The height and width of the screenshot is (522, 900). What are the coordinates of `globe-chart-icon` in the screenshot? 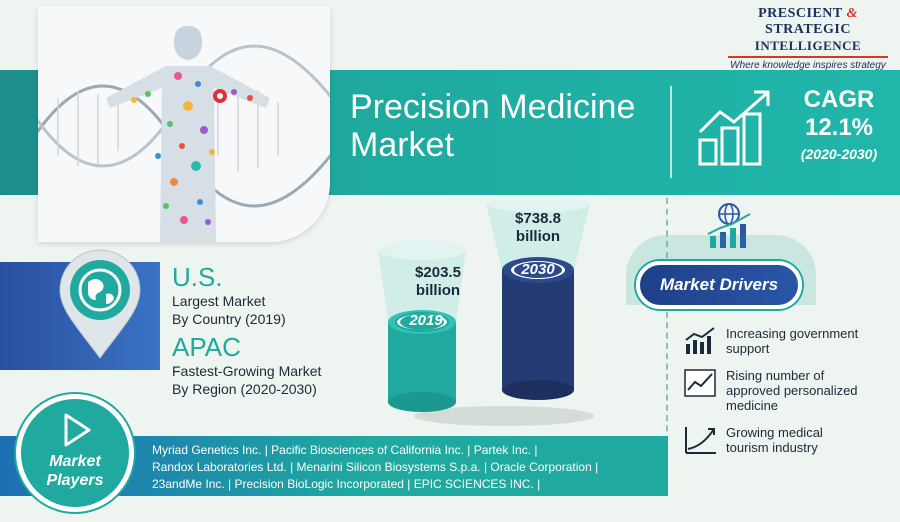 It's located at (729, 226).